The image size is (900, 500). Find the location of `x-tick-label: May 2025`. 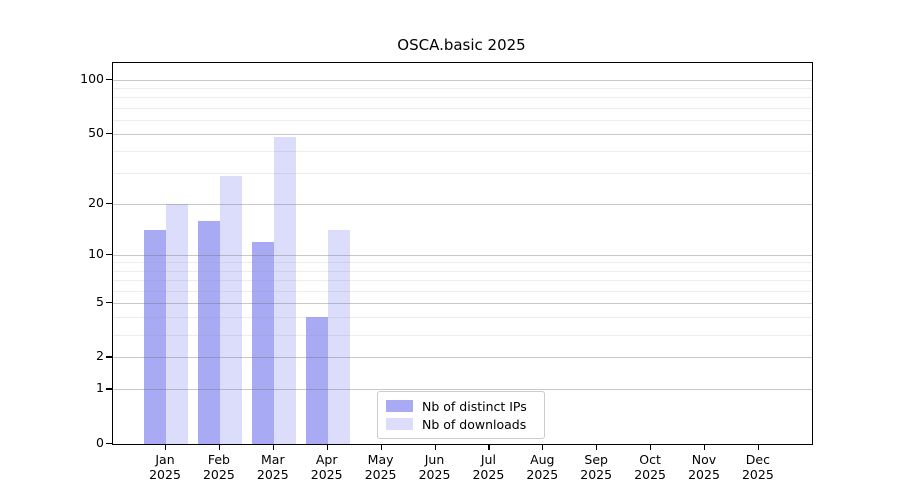

x-tick-label: May 2025 is located at coordinates (380, 467).